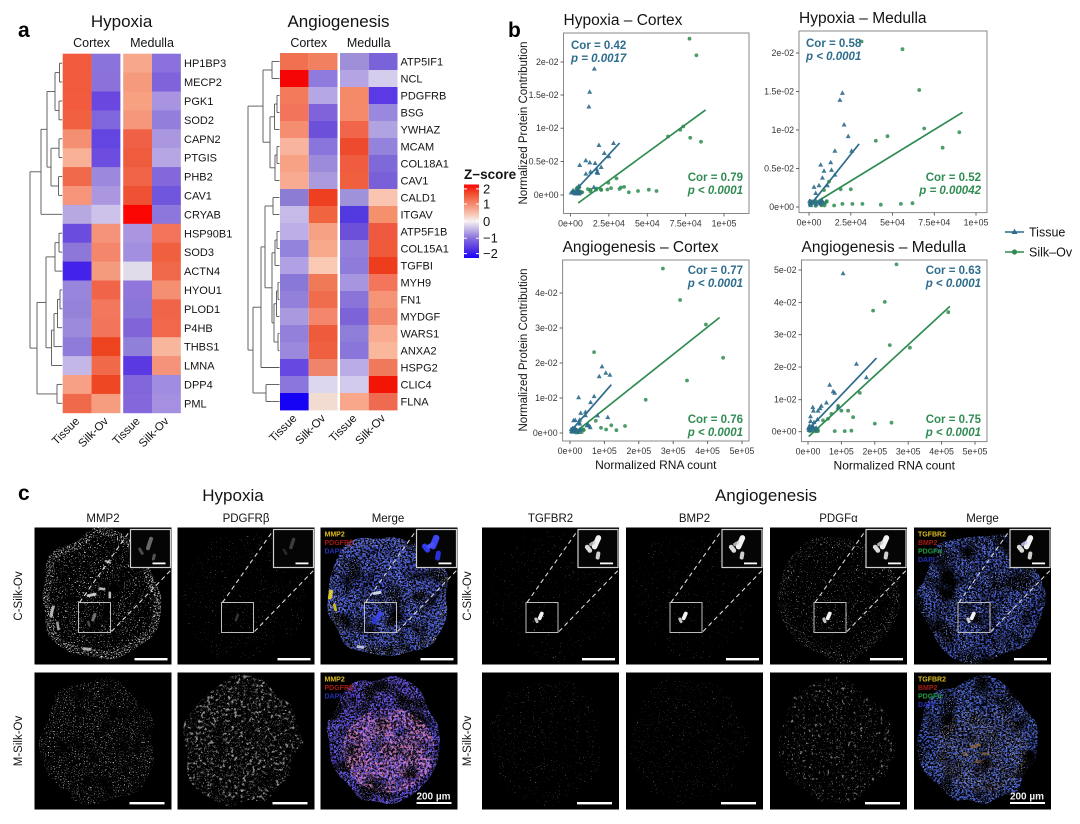  What do you see at coordinates (199, 253) in the screenshot?
I see `svg-text: SOD3` at bounding box center [199, 253].